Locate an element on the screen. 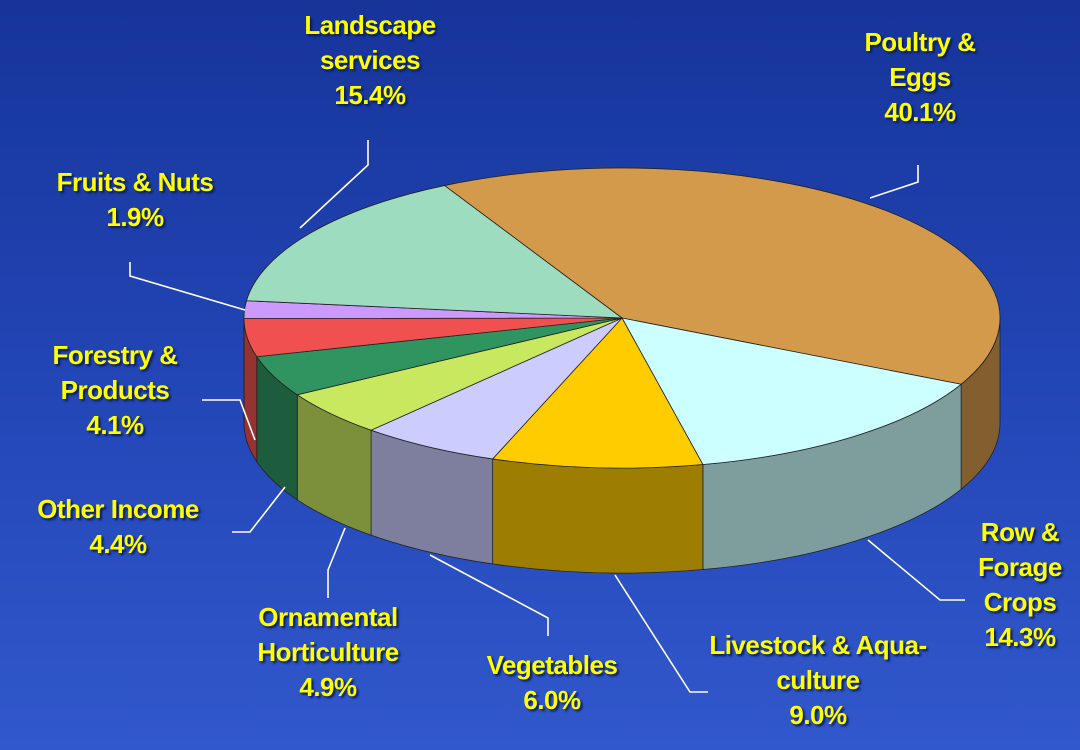 The image size is (1080, 750). value-label: 9.0% is located at coordinates (818, 715).